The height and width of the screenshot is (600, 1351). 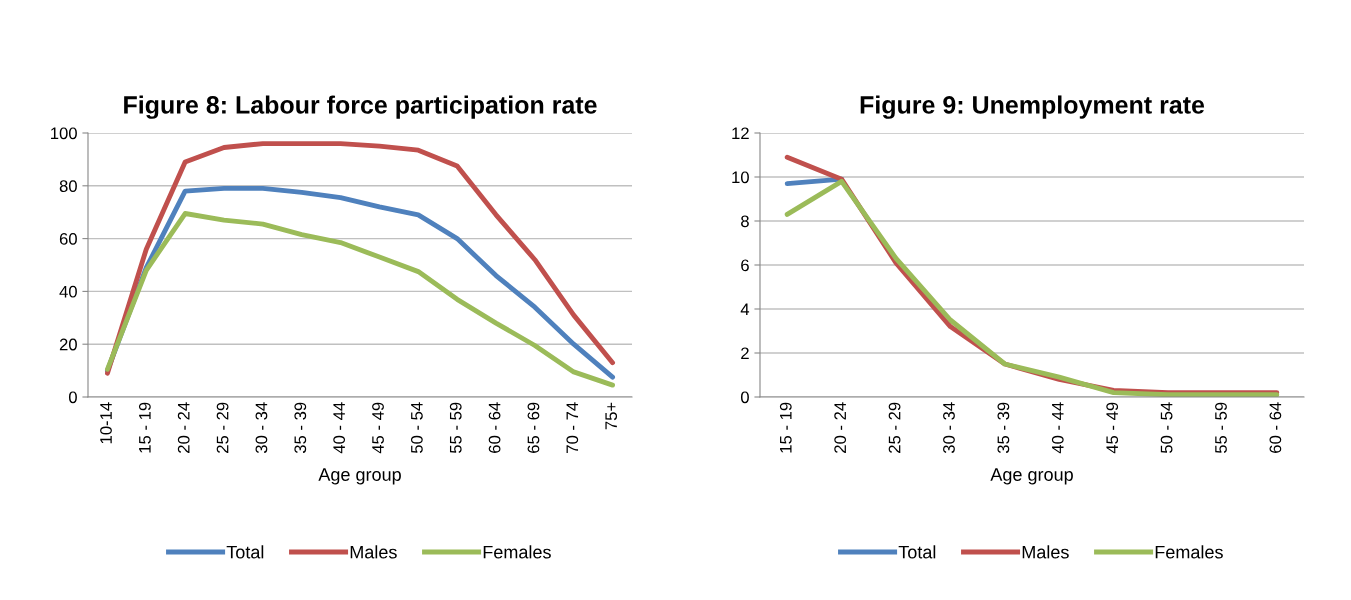 What do you see at coordinates (1032, 107) in the screenshot?
I see `chart-title: Figure 9: Unemployment rate` at bounding box center [1032, 107].